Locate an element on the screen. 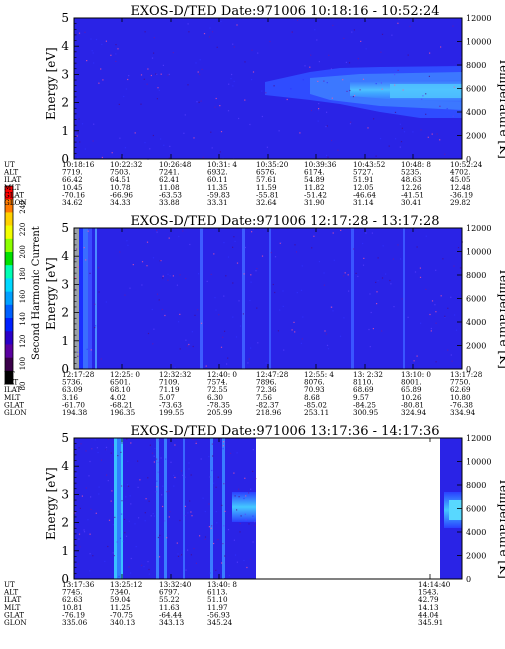 The height and width of the screenshot is (649, 505). orbit-cell: 194.38 is located at coordinates (75, 412).